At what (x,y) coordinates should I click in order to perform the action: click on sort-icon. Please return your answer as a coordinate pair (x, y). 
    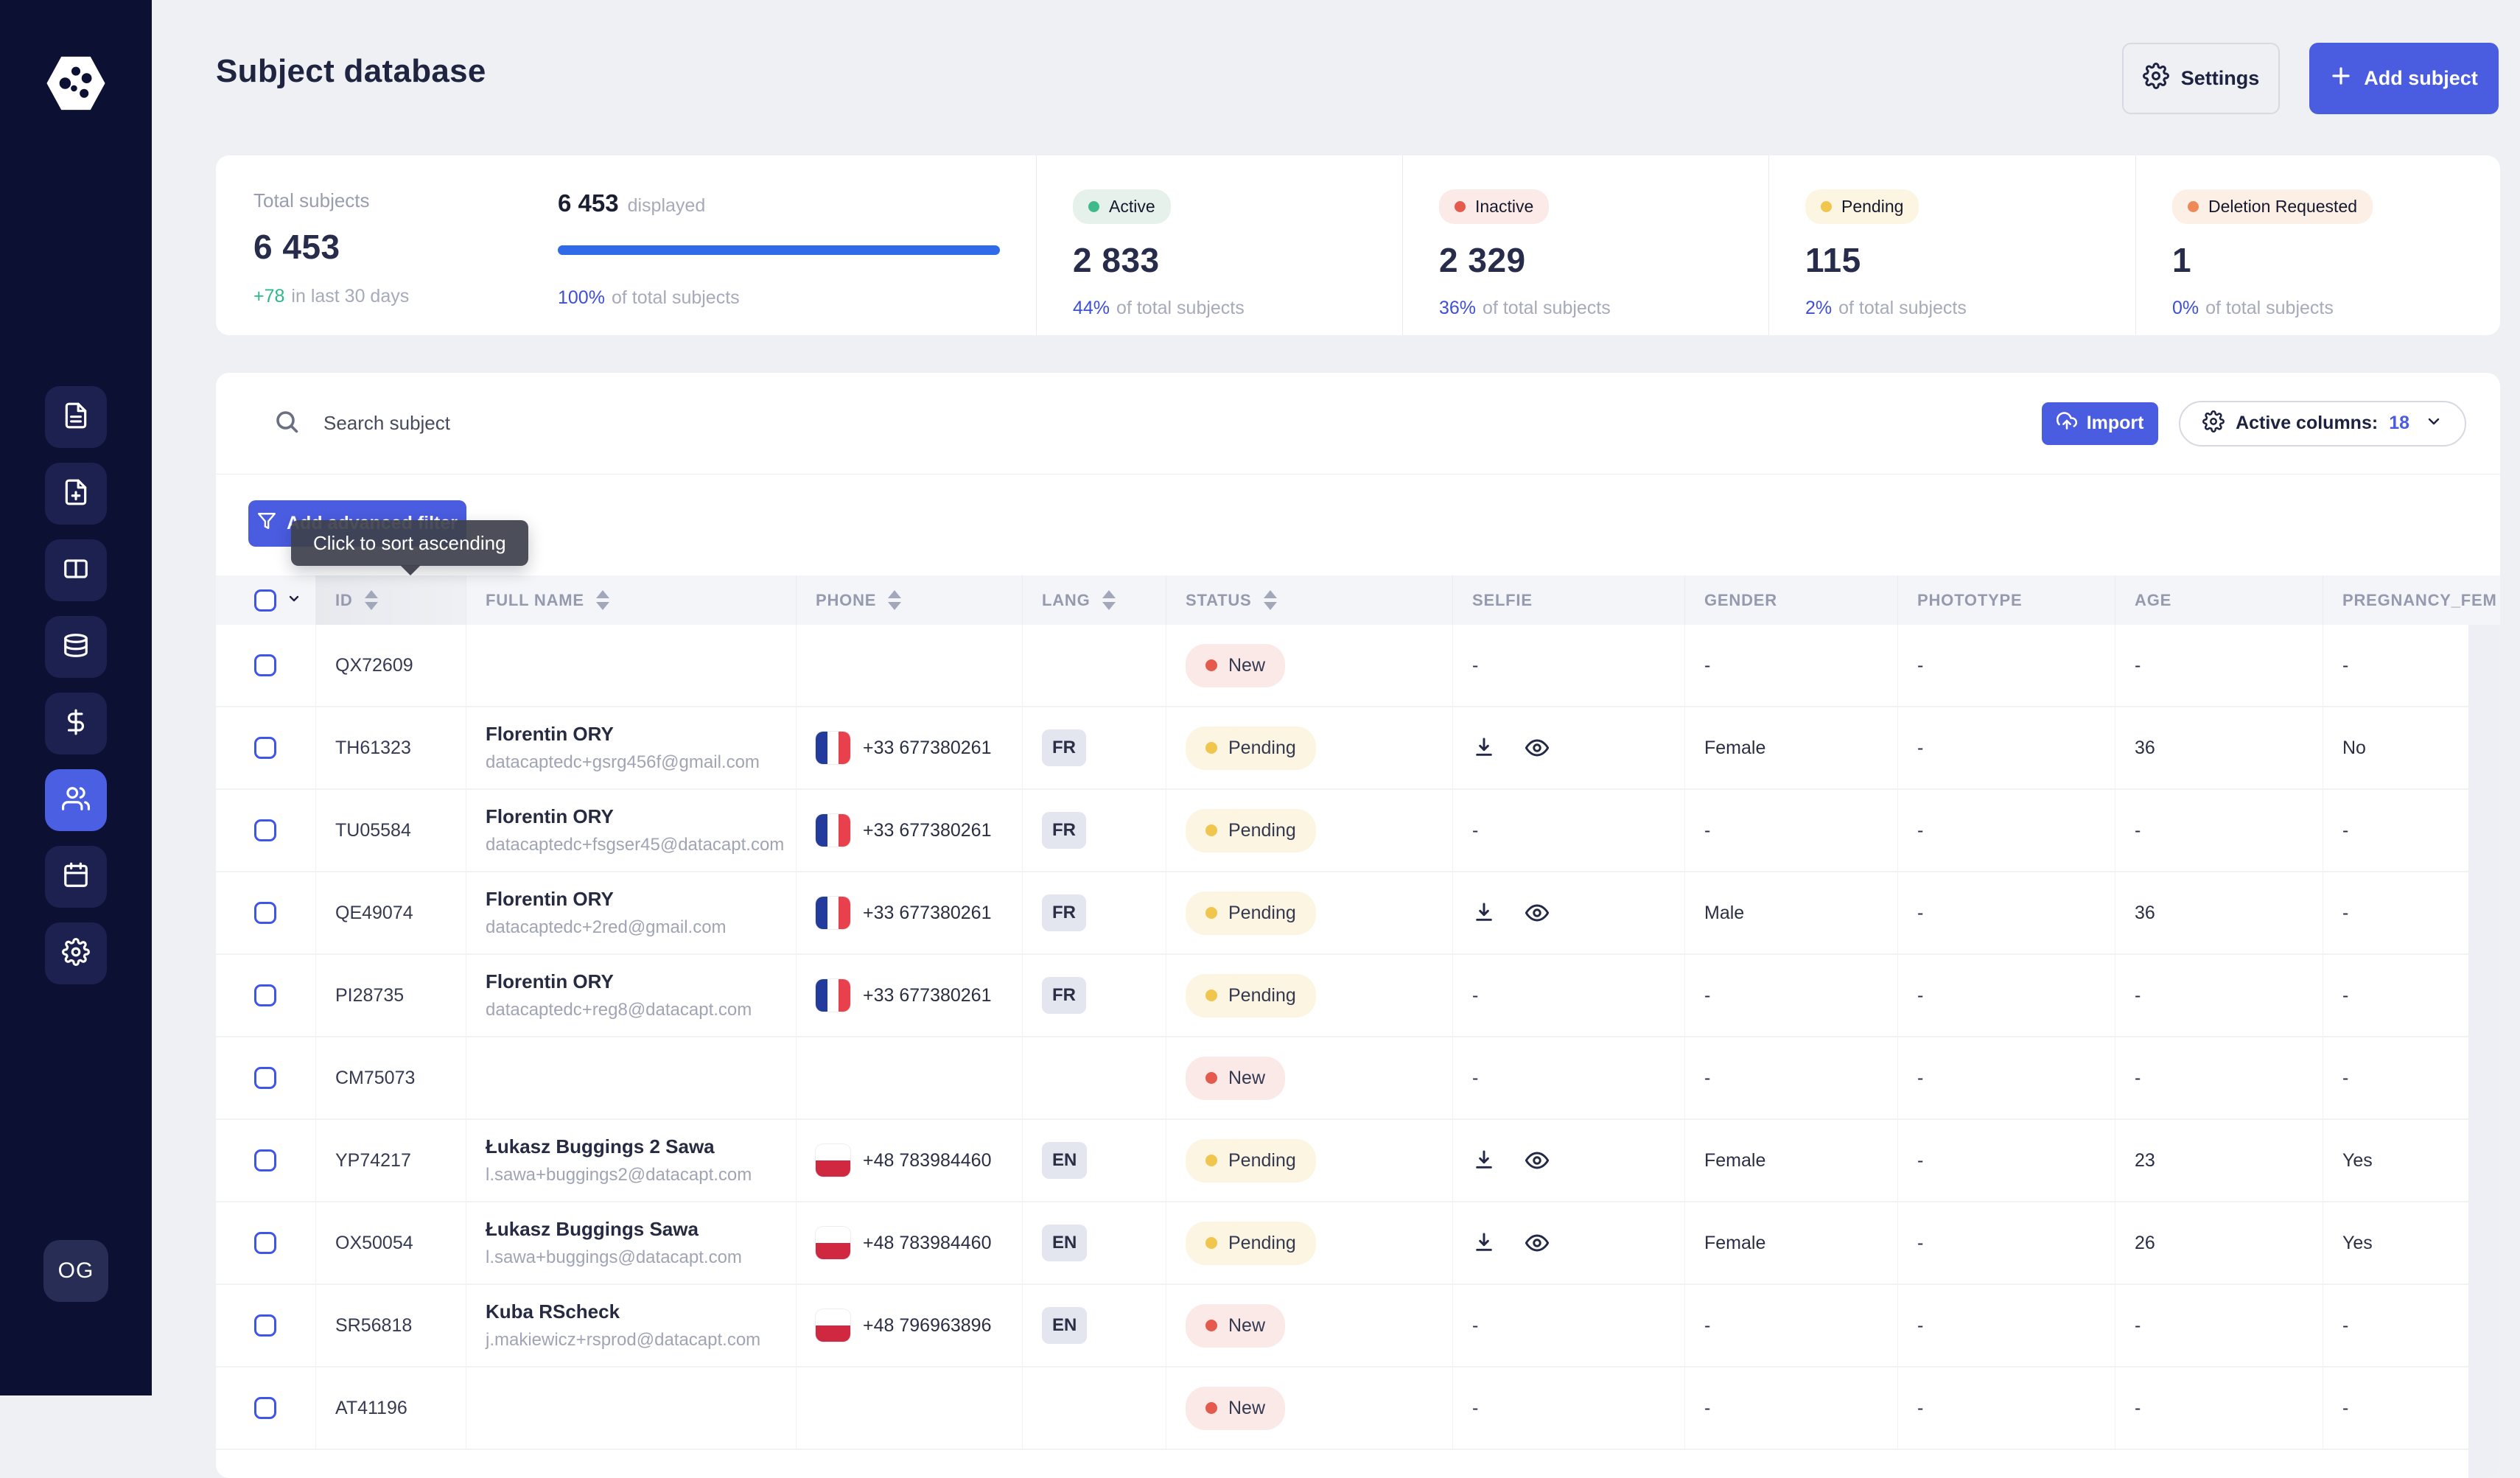
    Looking at the image, I should click on (1270, 600).